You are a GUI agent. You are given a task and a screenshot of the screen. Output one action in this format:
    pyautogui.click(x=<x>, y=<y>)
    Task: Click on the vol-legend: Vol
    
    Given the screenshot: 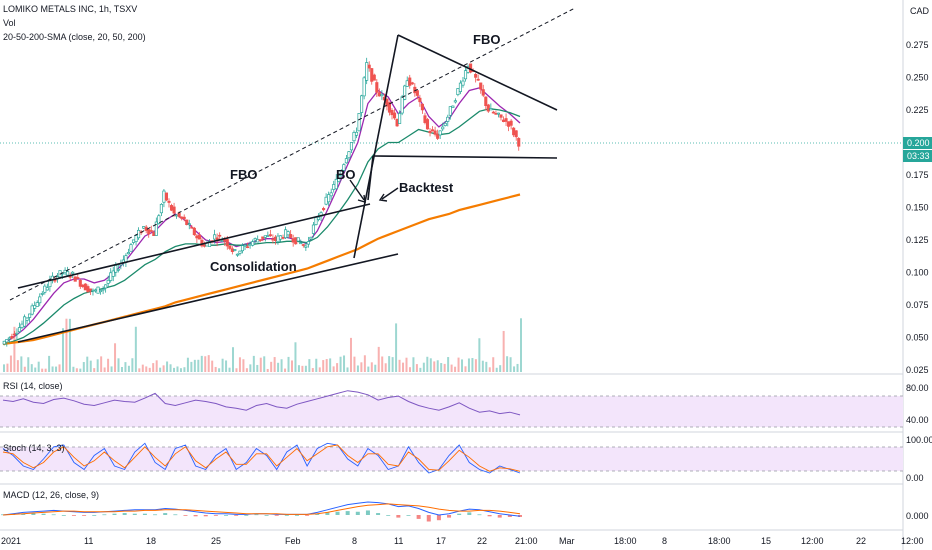 What is the action you would take?
    pyautogui.click(x=9, y=23)
    